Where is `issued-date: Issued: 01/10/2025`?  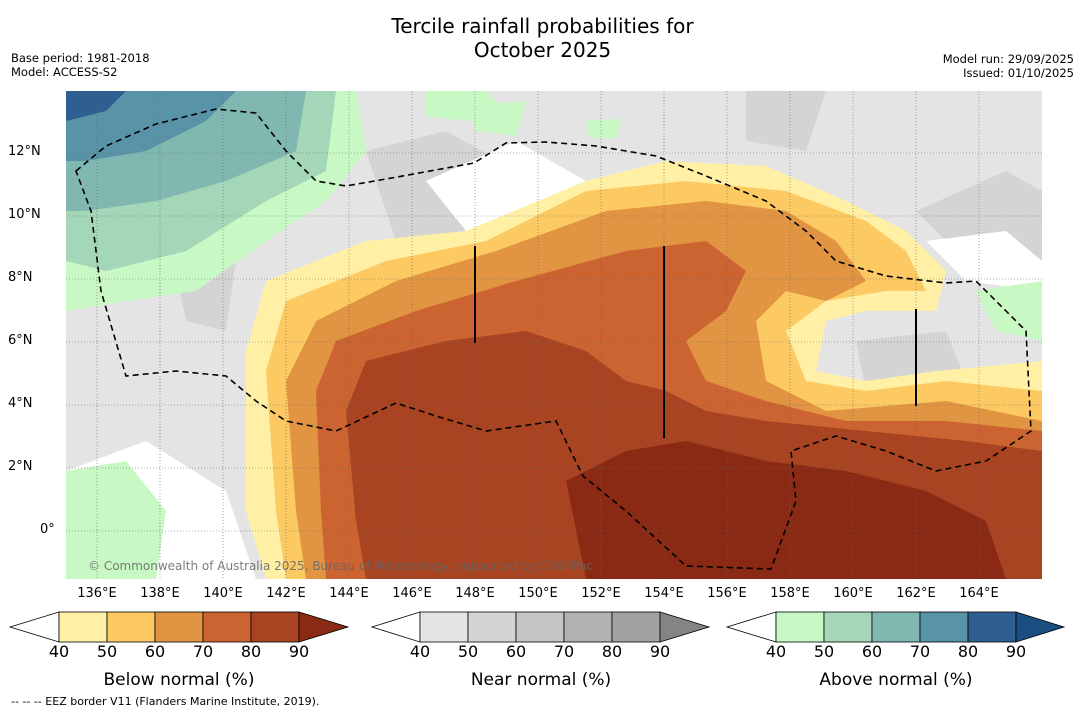
issued-date: Issued: 01/10/2025 is located at coordinates (1018, 73).